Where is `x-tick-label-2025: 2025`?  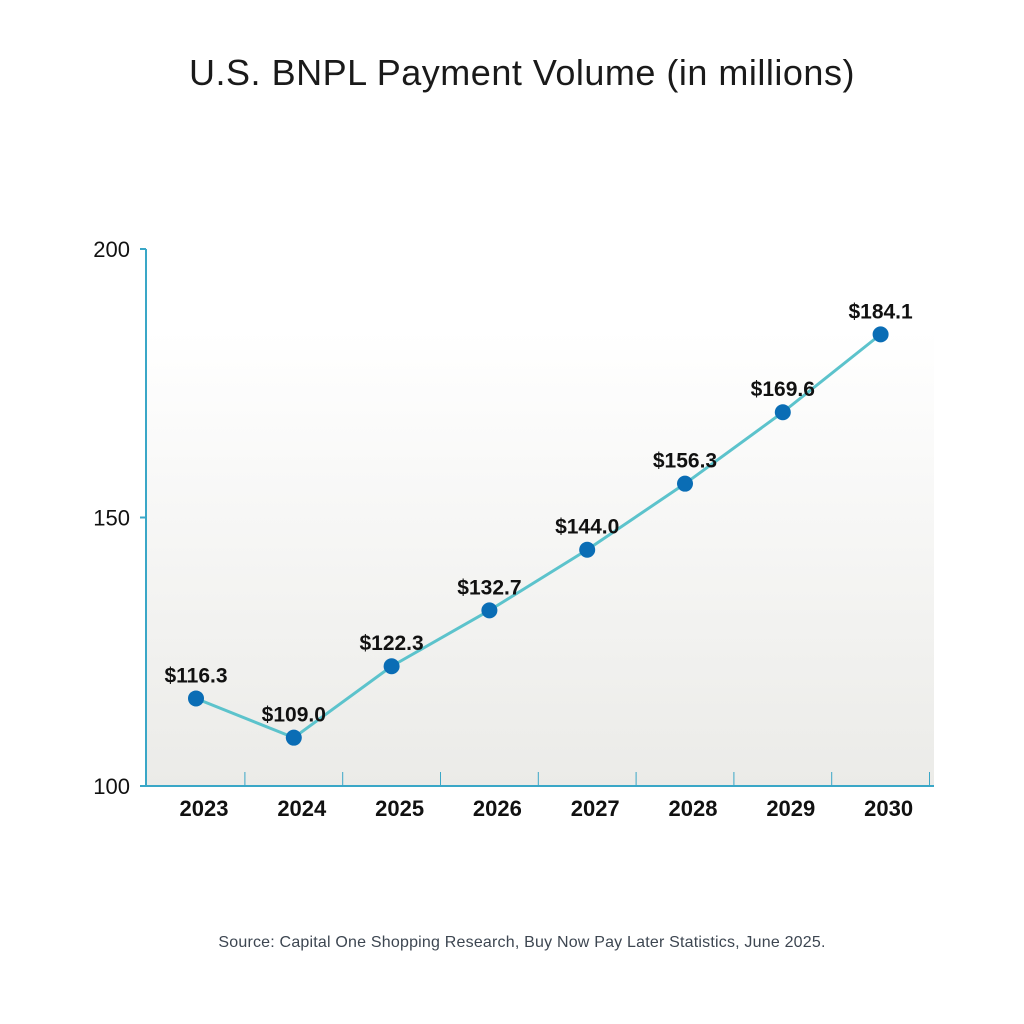
x-tick-label-2025: 2025 is located at coordinates (399, 808).